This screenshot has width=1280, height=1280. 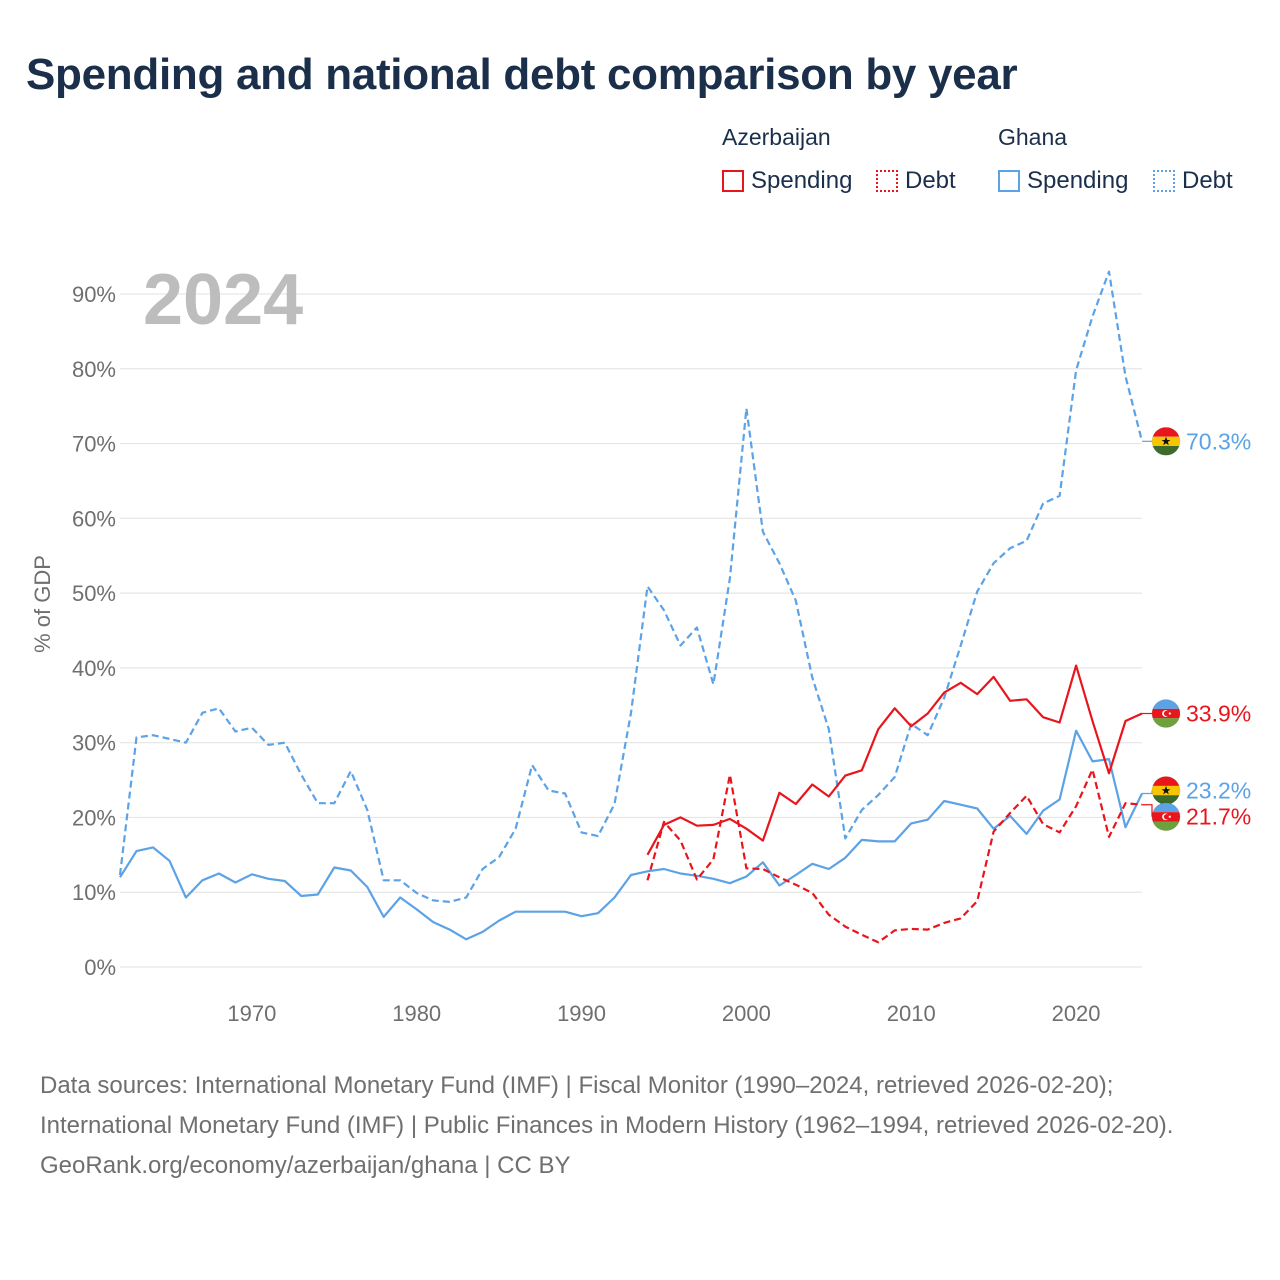 What do you see at coordinates (94, 593) in the screenshot?
I see `y-tick-label: 50%` at bounding box center [94, 593].